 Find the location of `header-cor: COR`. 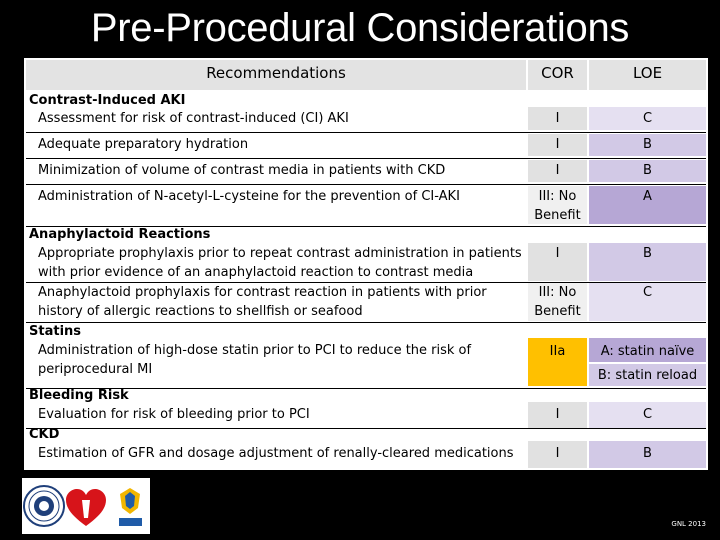

header-cor: COR is located at coordinates (557, 73).